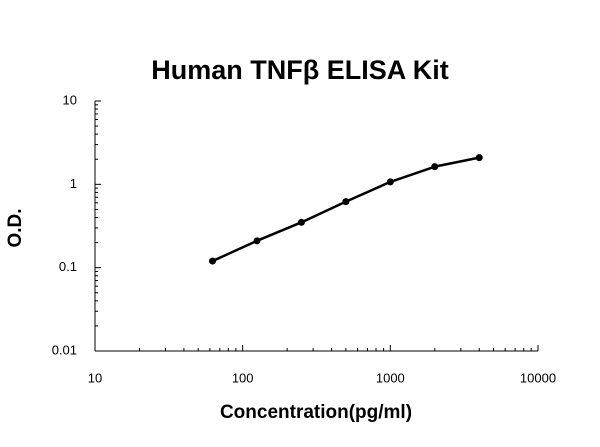 The width and height of the screenshot is (600, 447). What do you see at coordinates (15, 227) in the screenshot?
I see `y-axis-label: O.D.` at bounding box center [15, 227].